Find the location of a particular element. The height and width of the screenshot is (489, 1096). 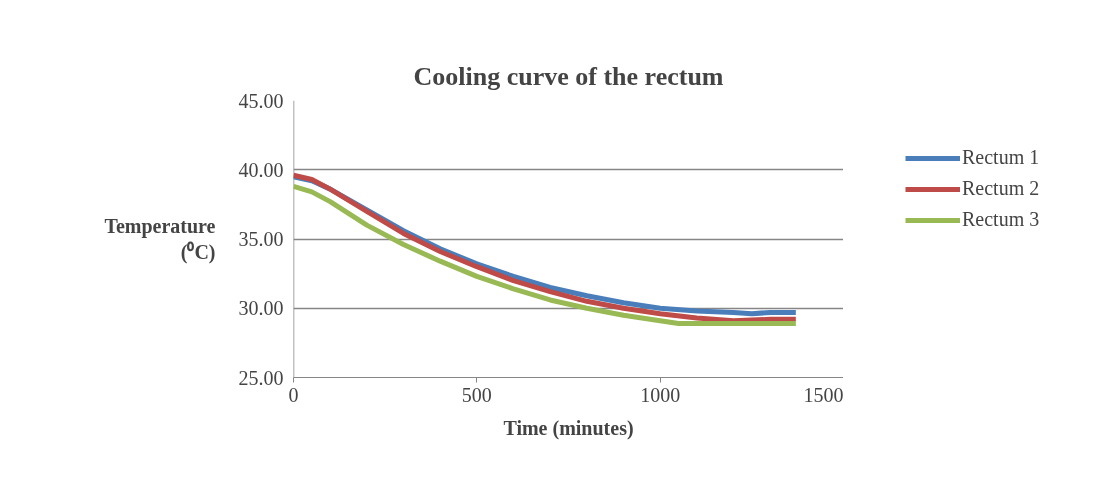

legend-label: Rectum 2 is located at coordinates (1001, 188).